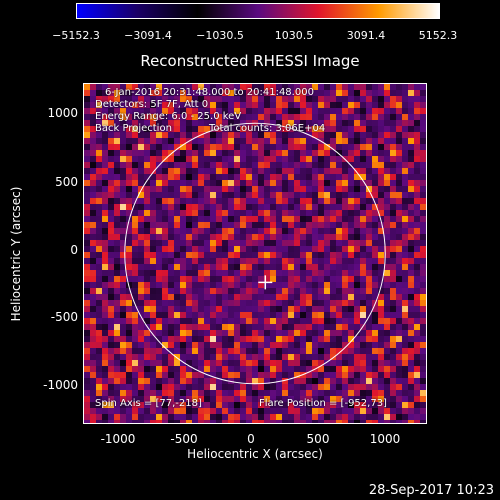 The height and width of the screenshot is (500, 500). I want to click on energy-range-text: Energy Range: 6.0 - 25.0 keV, so click(168, 116).